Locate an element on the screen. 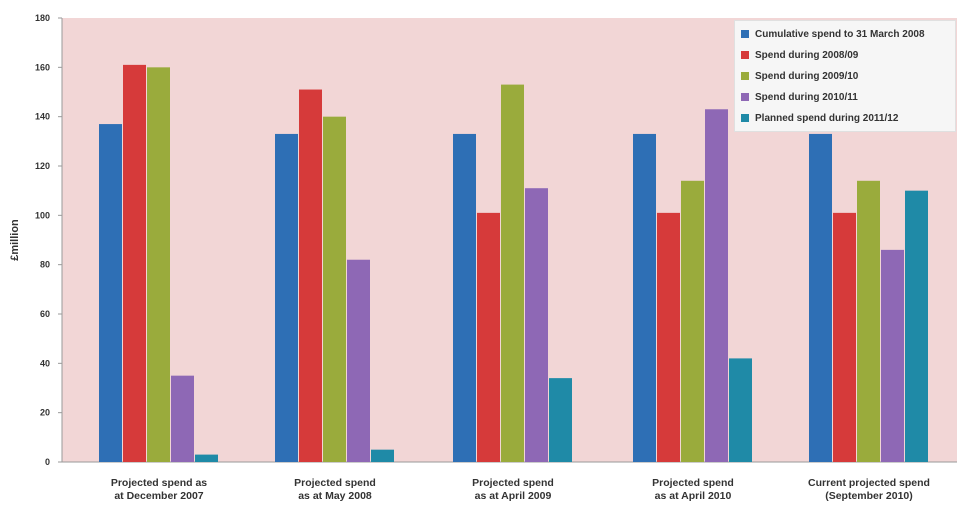  legend-label: Cumulative spend to 31 March 2008 is located at coordinates (840, 34).